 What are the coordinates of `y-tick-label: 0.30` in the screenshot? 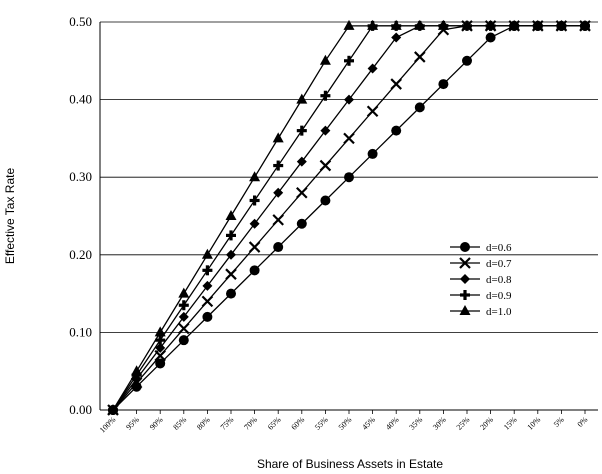 It's located at (80, 176).